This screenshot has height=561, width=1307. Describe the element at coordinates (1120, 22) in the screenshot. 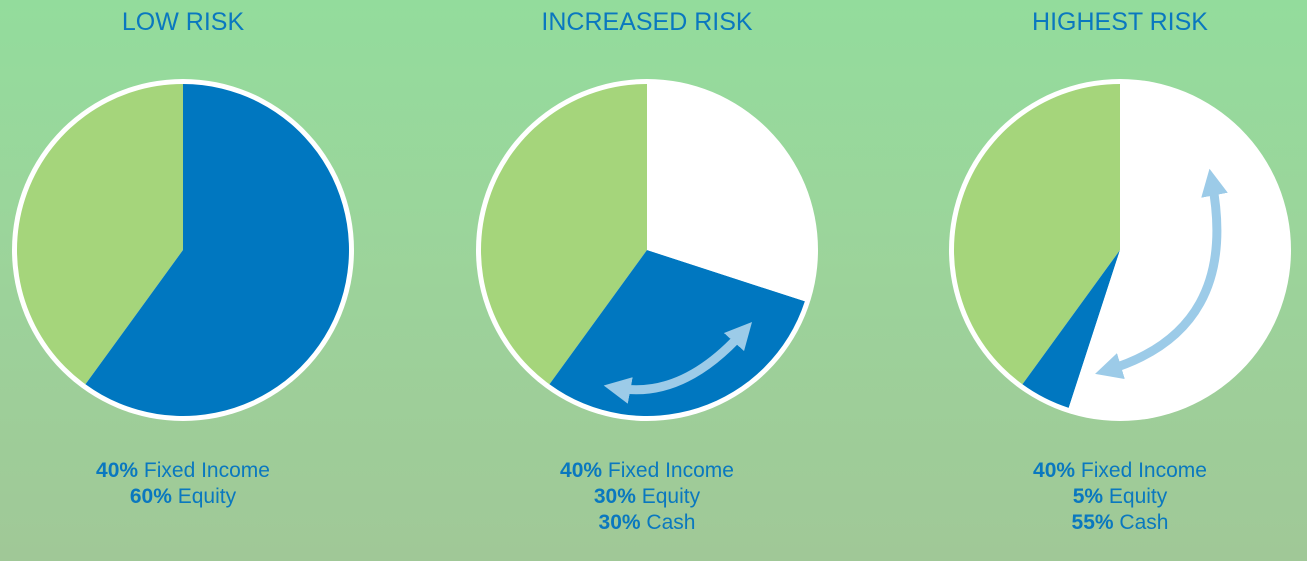

I see `pie-title: HIGHEST RISK` at that location.